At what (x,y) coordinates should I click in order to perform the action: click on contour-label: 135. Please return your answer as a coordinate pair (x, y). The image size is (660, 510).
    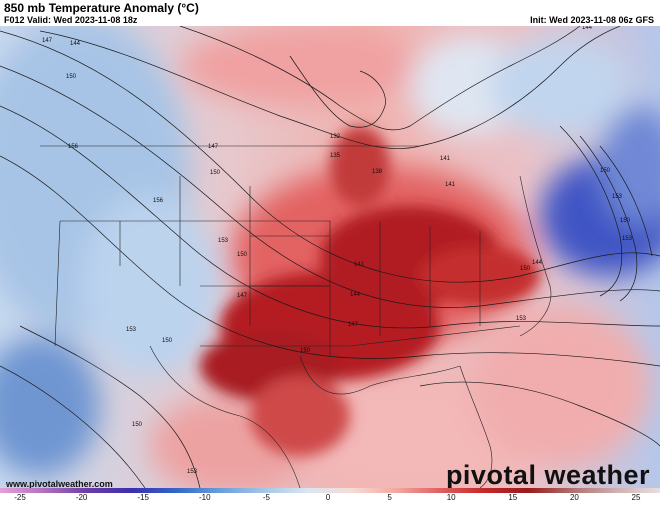
    Looking at the image, I should click on (335, 156).